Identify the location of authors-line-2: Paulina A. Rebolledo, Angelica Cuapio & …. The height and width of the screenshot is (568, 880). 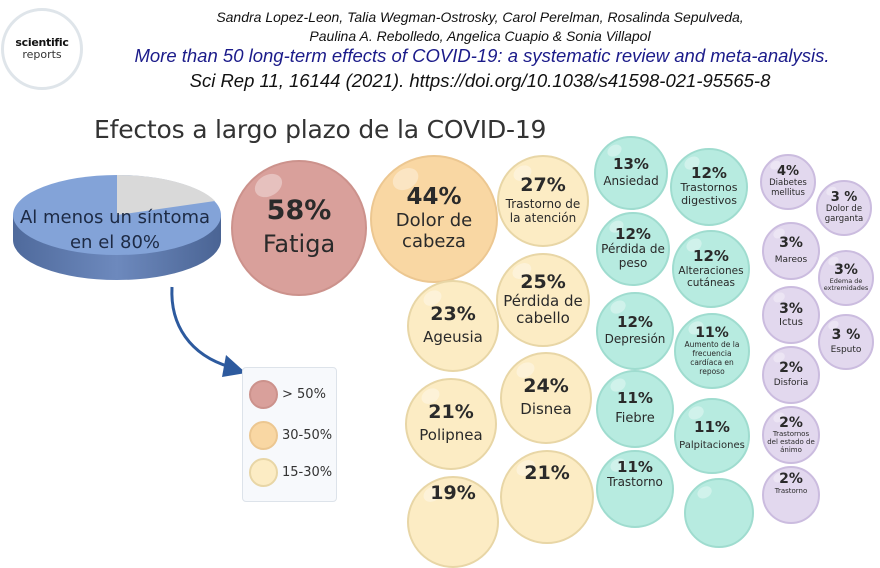
(480, 36).